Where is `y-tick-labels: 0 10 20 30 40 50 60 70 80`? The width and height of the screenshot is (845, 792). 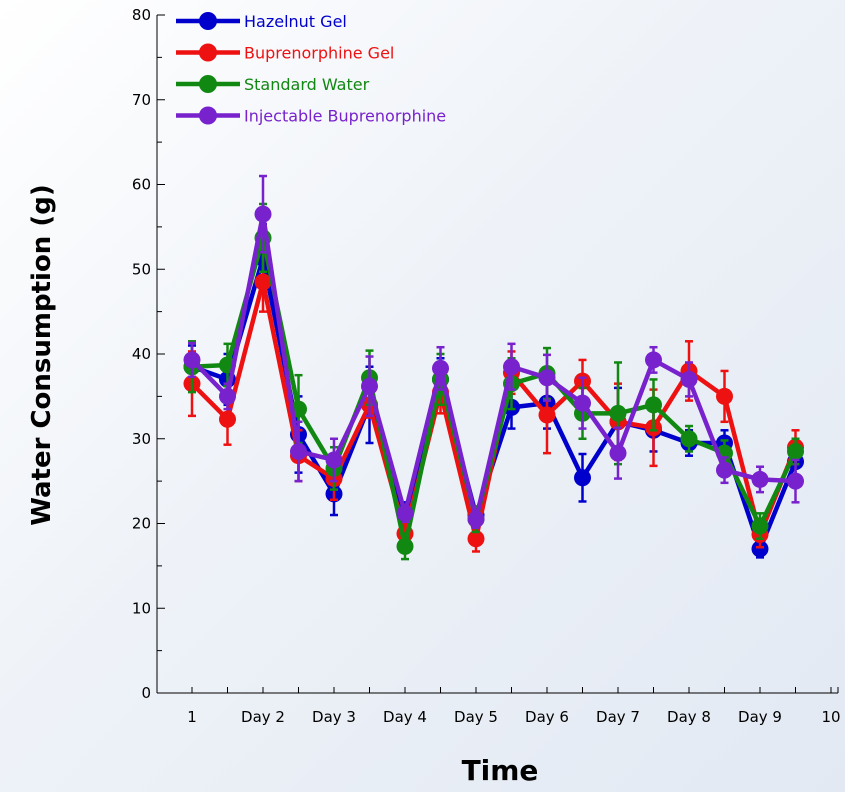
y-tick-labels: 0 10 20 30 40 50 60 70 80 is located at coordinates (141, 354).